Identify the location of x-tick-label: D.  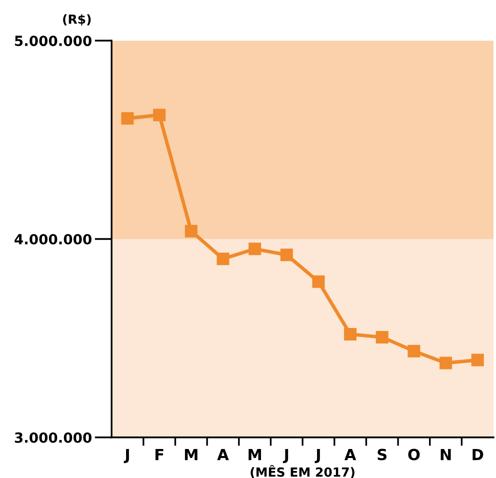
(478, 454).